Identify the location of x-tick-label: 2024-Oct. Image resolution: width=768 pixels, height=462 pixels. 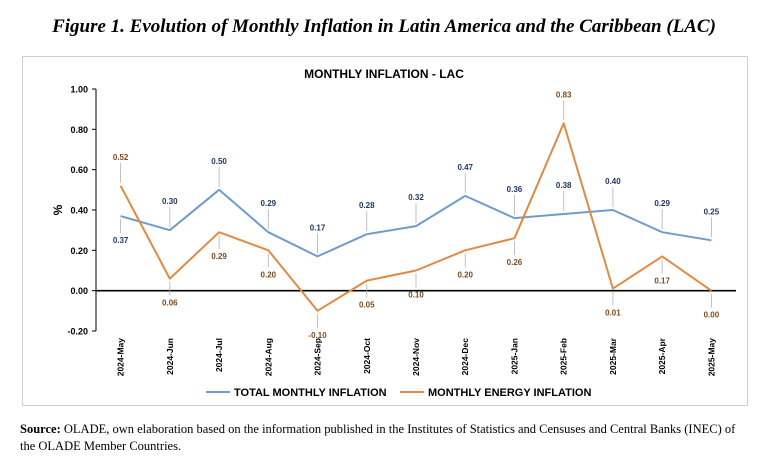
(367, 356).